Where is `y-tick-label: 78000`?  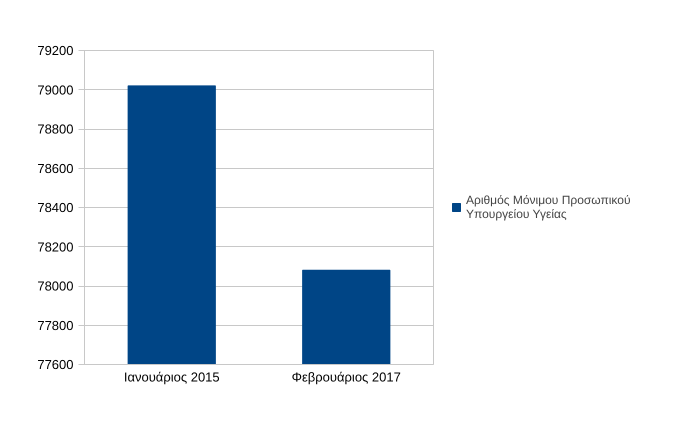
y-tick-label: 78000 is located at coordinates (55, 286).